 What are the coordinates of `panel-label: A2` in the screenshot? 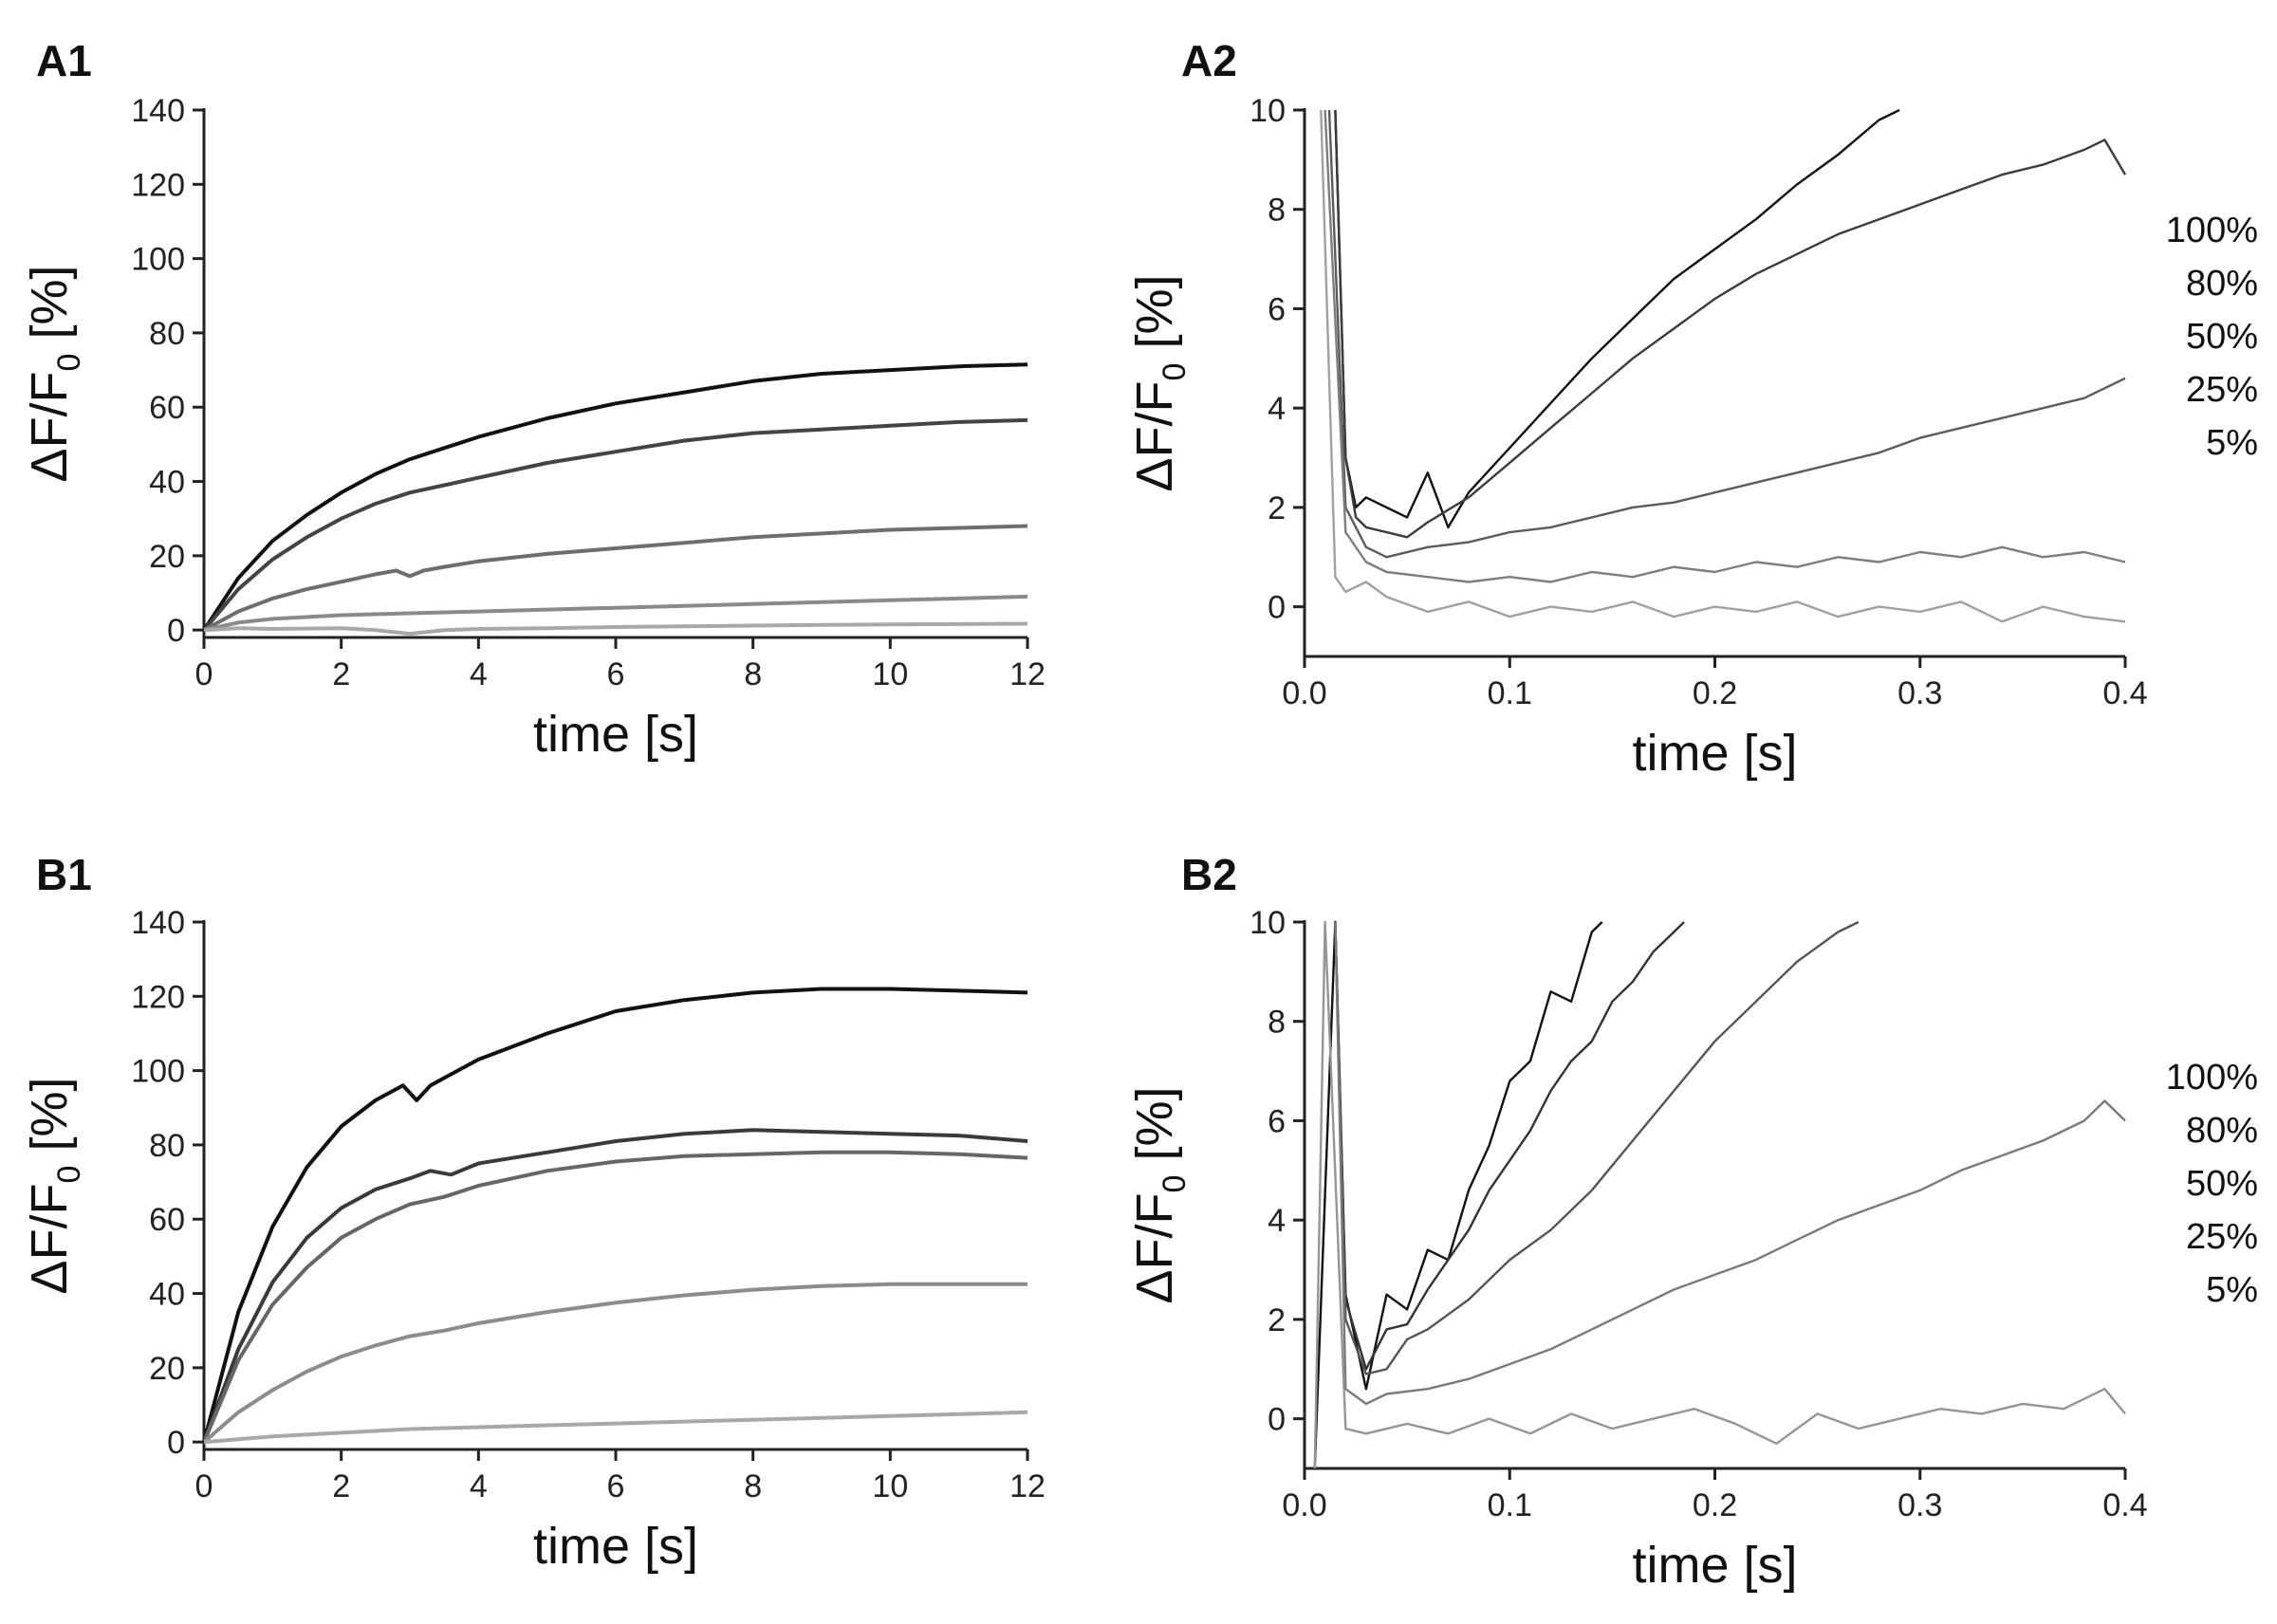 It's located at (1209, 61).